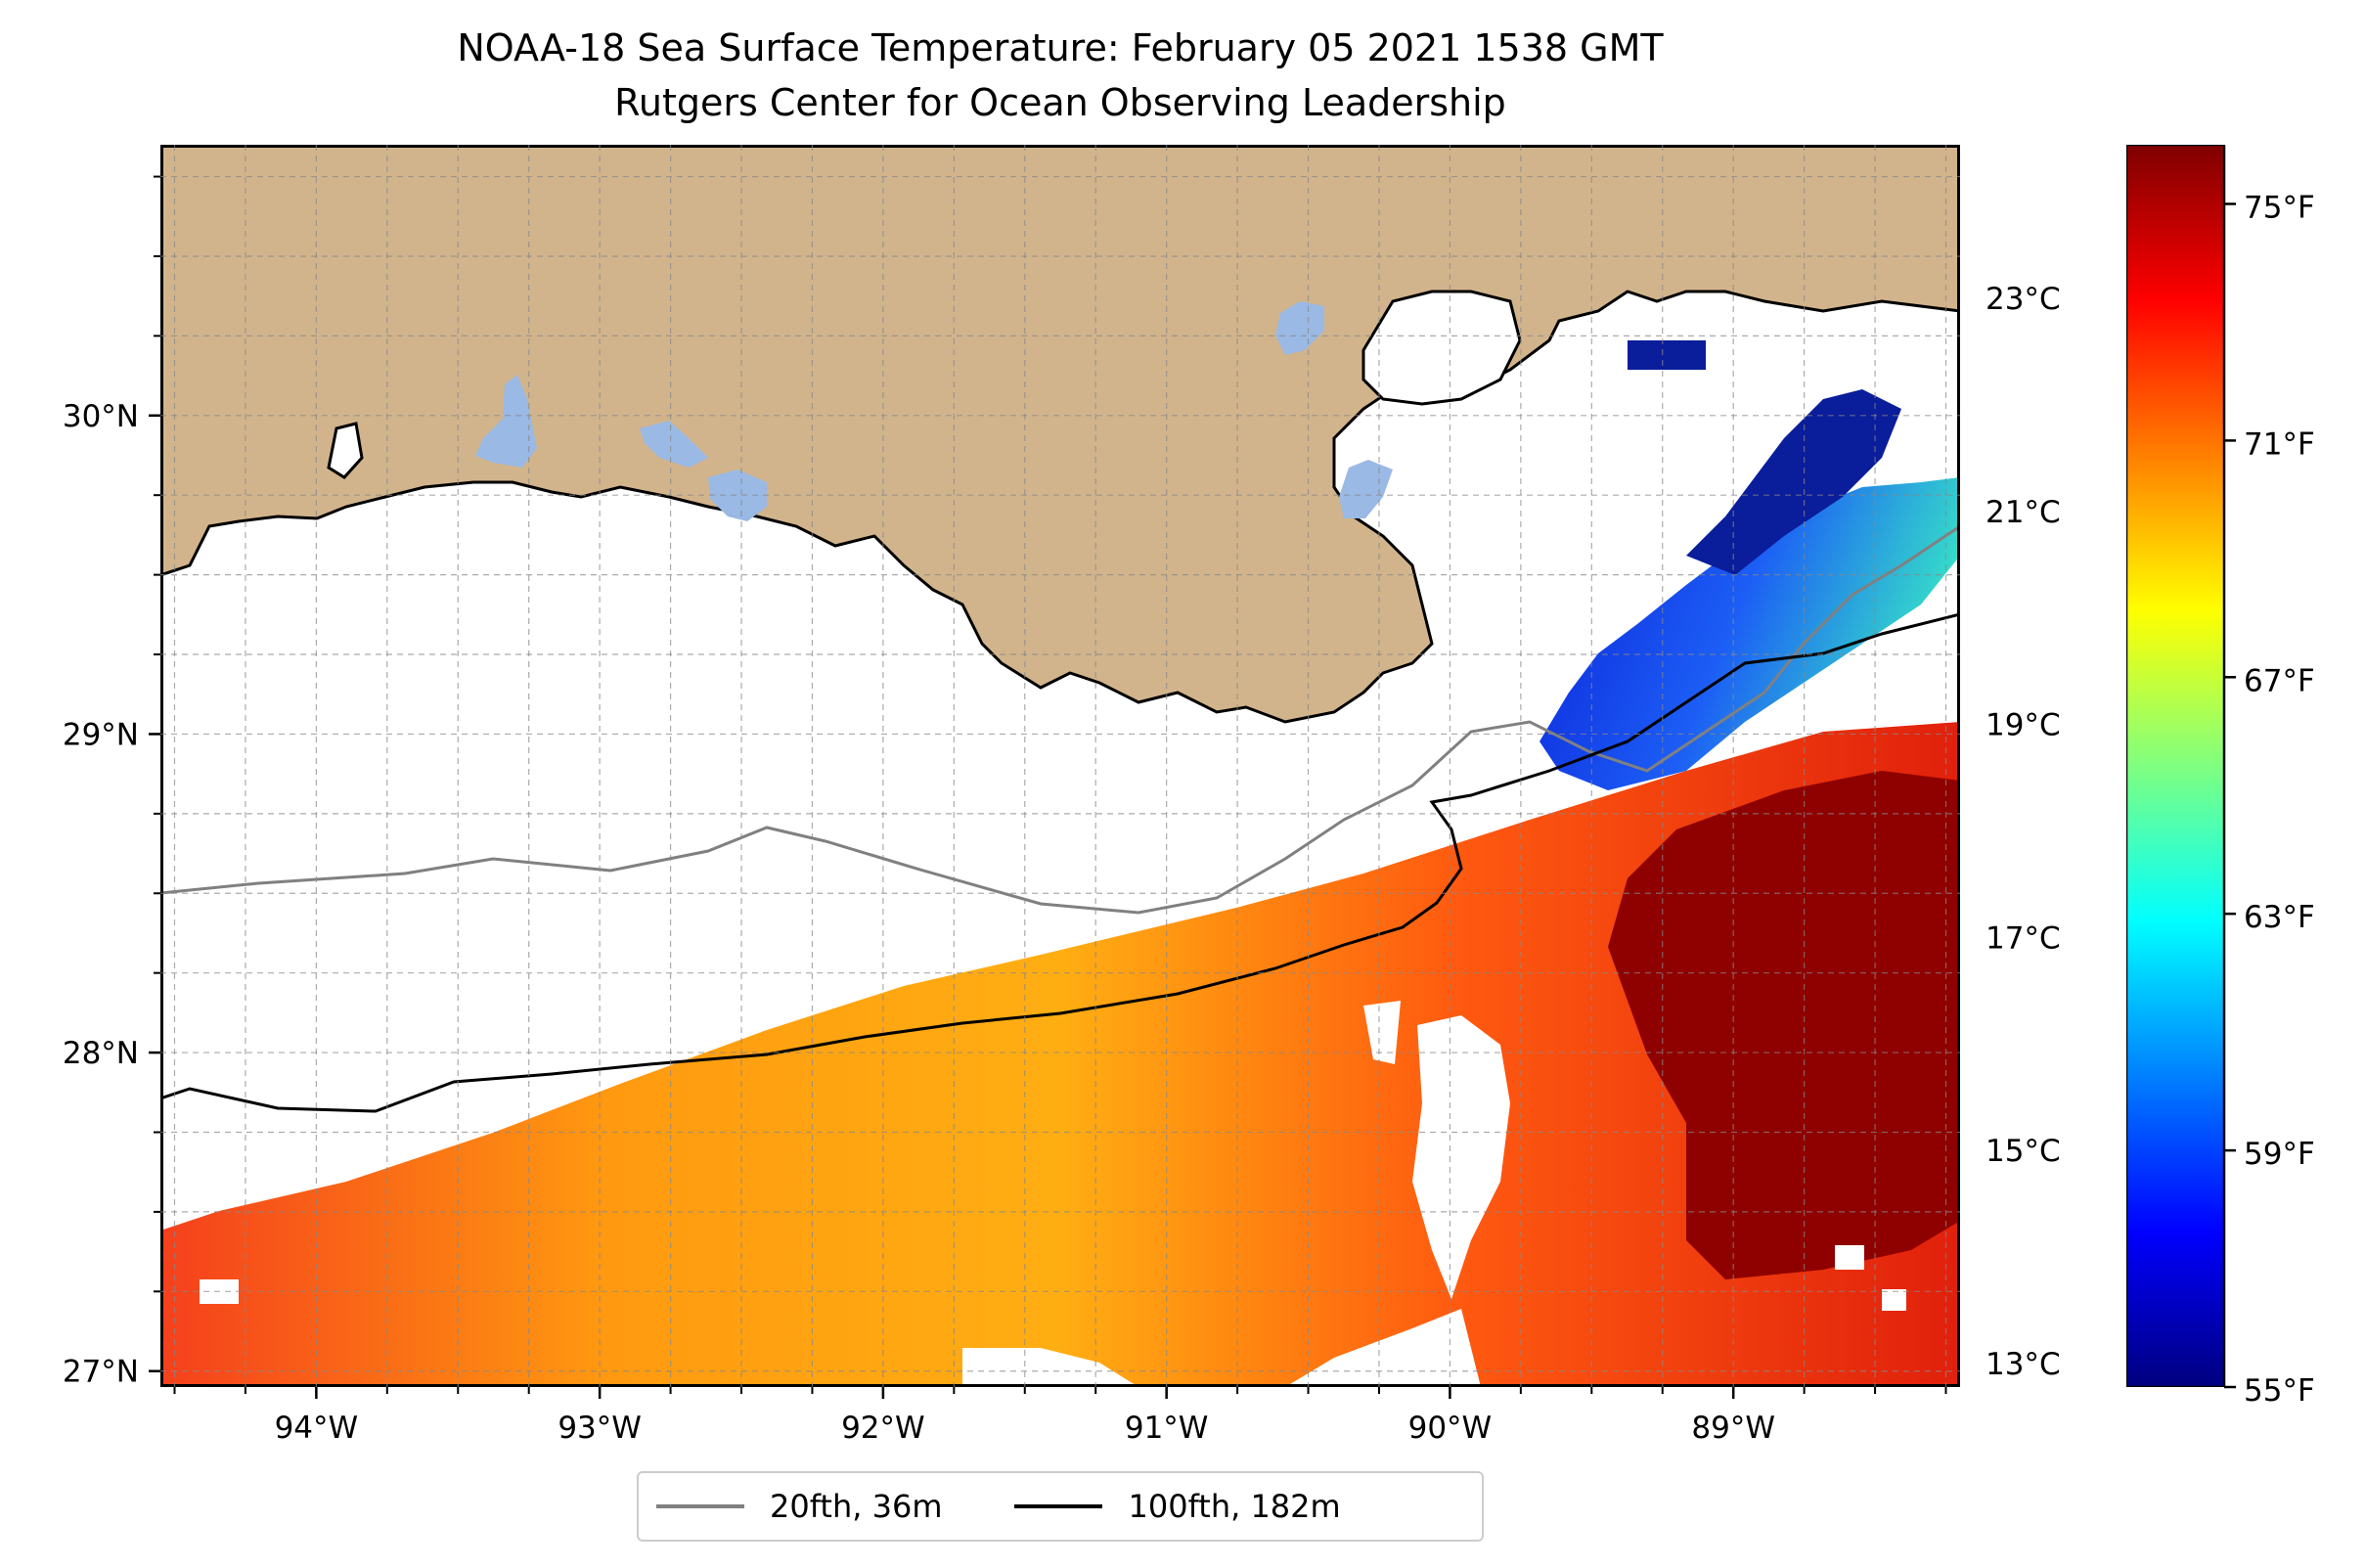 The width and height of the screenshot is (2365, 1568). What do you see at coordinates (101, 1372) in the screenshot?
I see `lat-tick-label: 27°N` at bounding box center [101, 1372].